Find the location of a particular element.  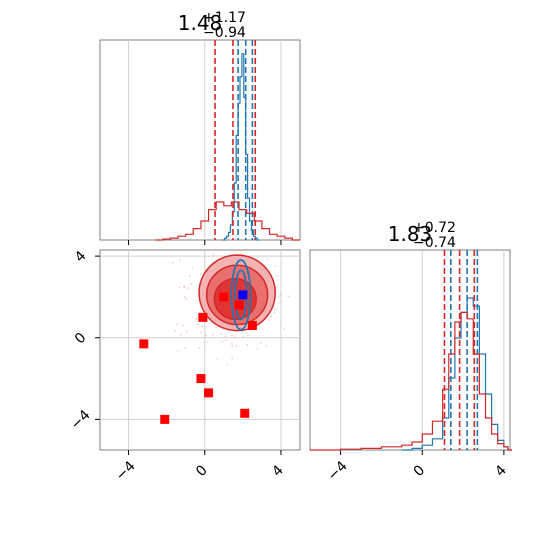

scatter-xtick-label-1: 0 is located at coordinates (202, 471).